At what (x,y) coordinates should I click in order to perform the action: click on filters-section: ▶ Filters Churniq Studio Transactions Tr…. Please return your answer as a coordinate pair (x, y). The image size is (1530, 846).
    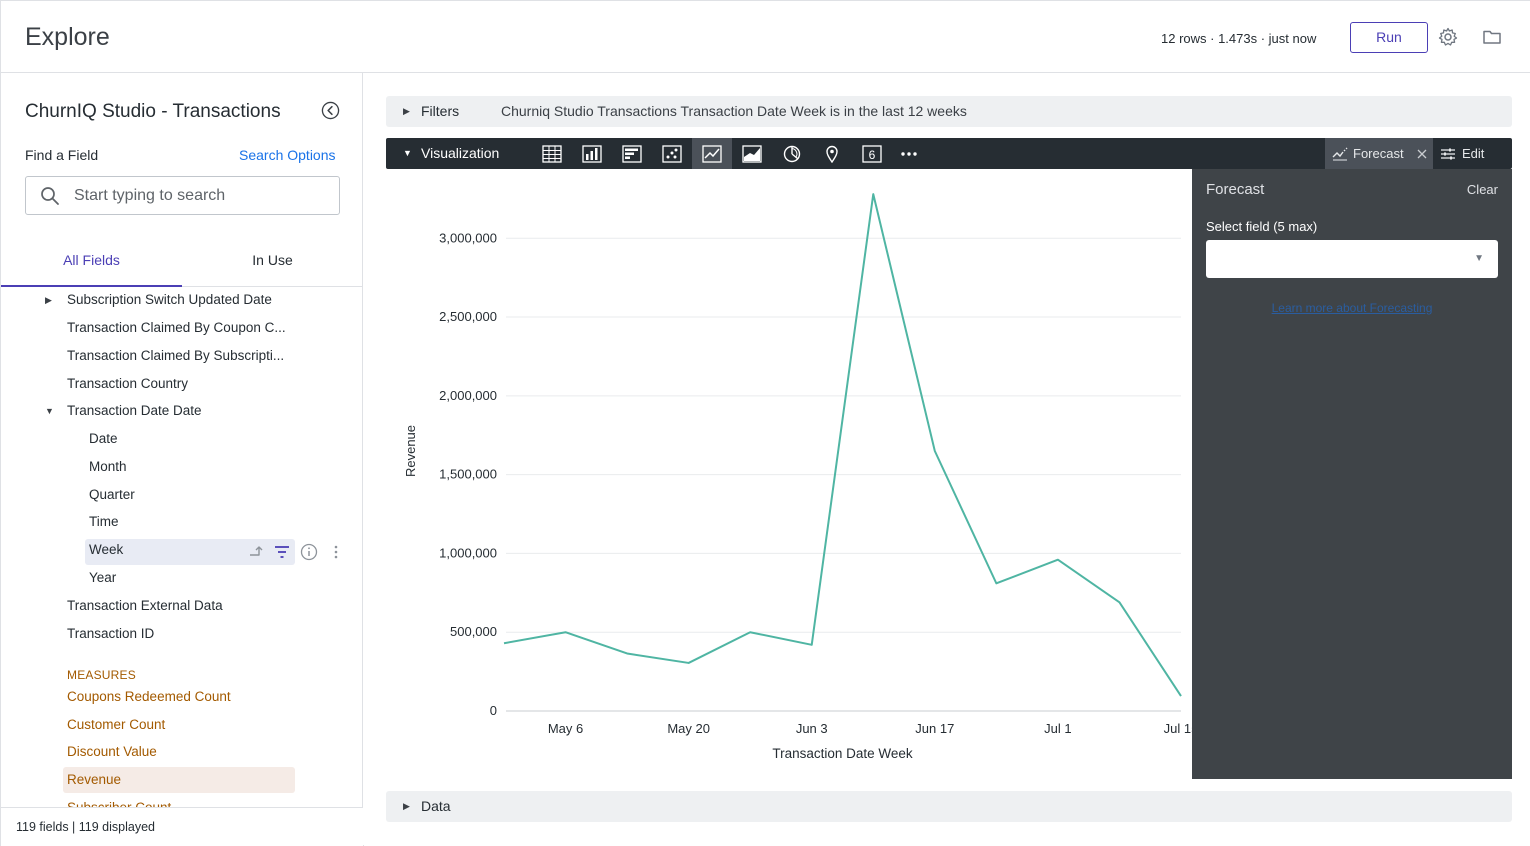
    Looking at the image, I should click on (949, 111).